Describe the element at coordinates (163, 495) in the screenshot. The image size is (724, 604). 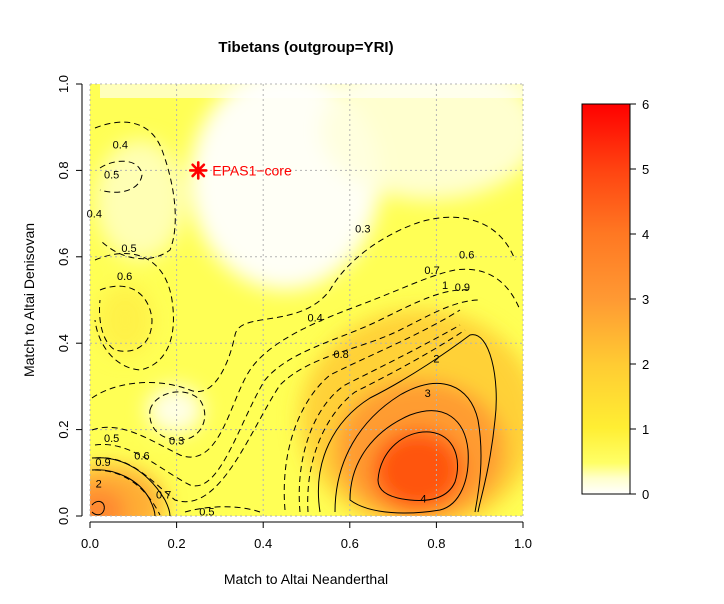
I see `contour-label-20: 0.7` at that location.